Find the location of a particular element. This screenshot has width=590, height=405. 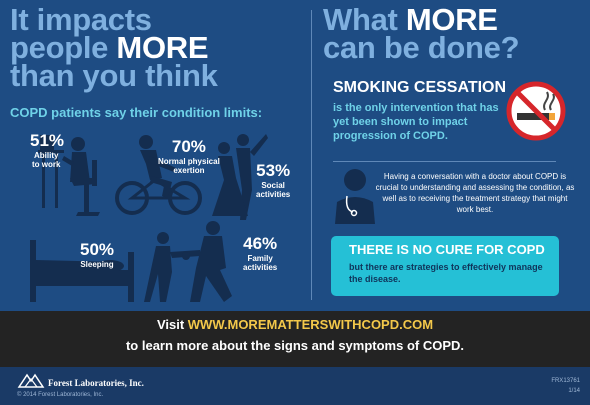

stat-social-pct: 53% is located at coordinates (273, 170).